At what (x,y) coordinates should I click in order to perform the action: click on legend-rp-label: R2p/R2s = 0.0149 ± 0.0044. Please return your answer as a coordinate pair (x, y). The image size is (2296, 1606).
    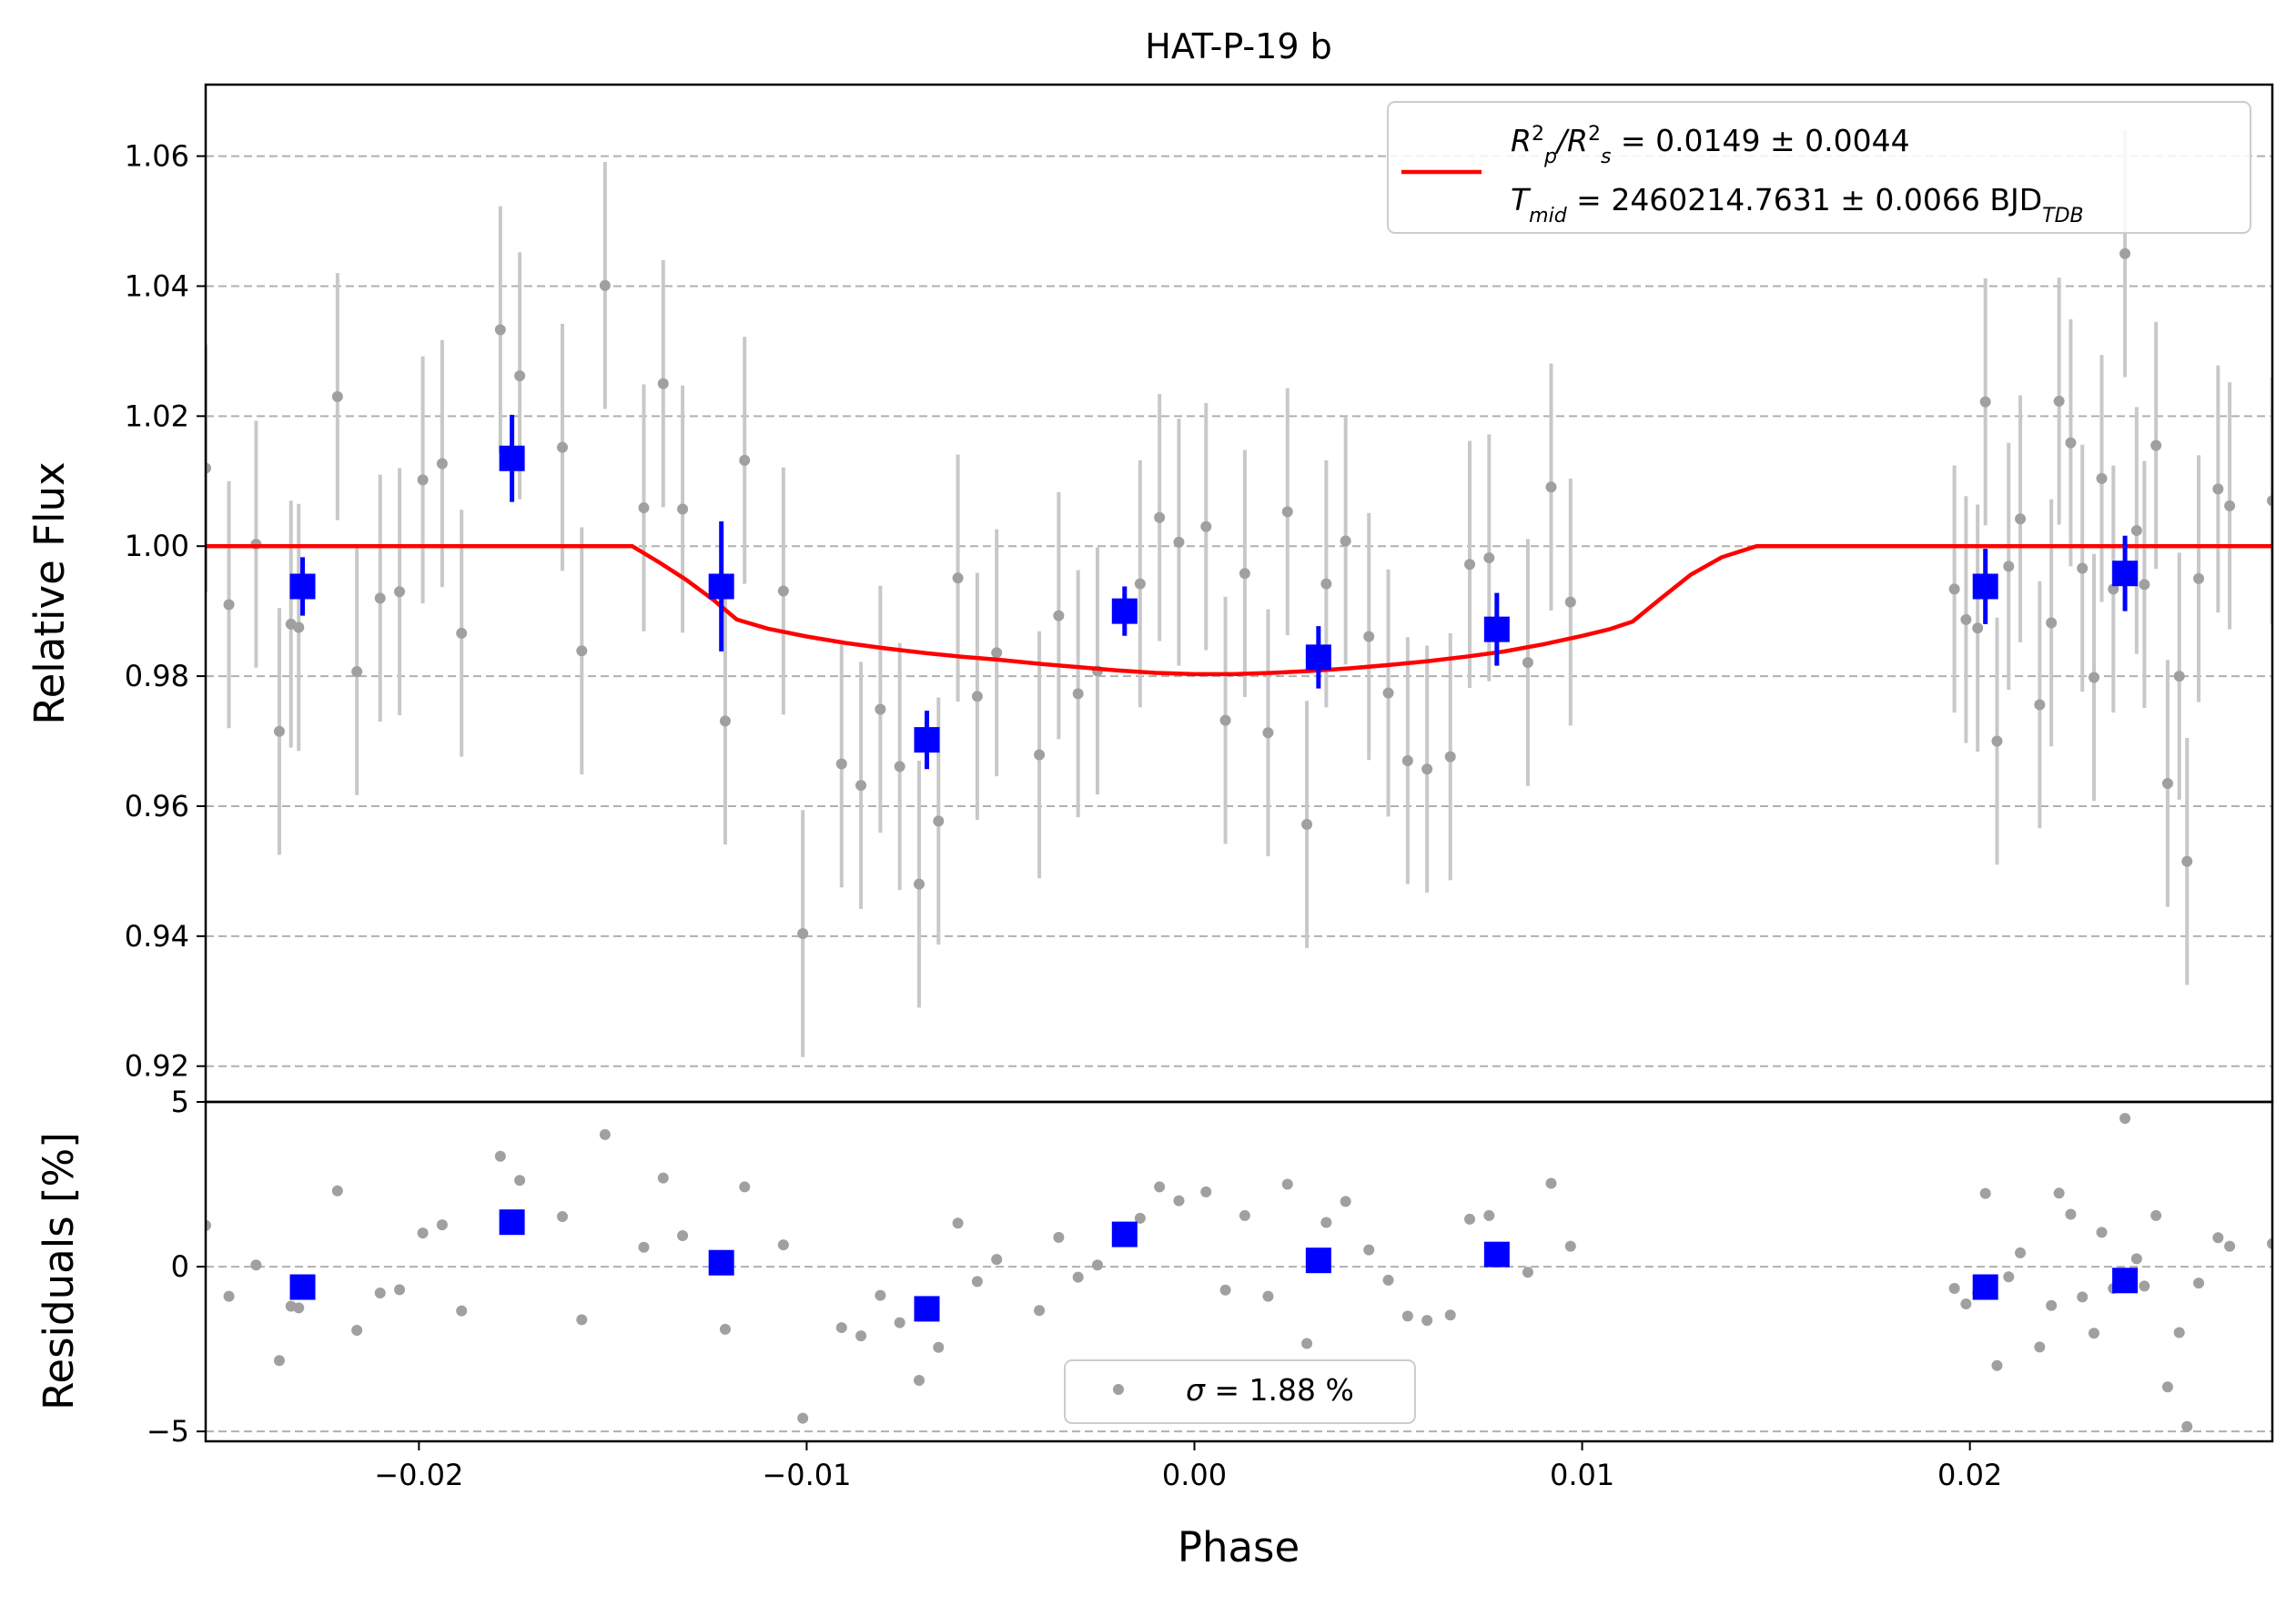
    Looking at the image, I should click on (1711, 145).